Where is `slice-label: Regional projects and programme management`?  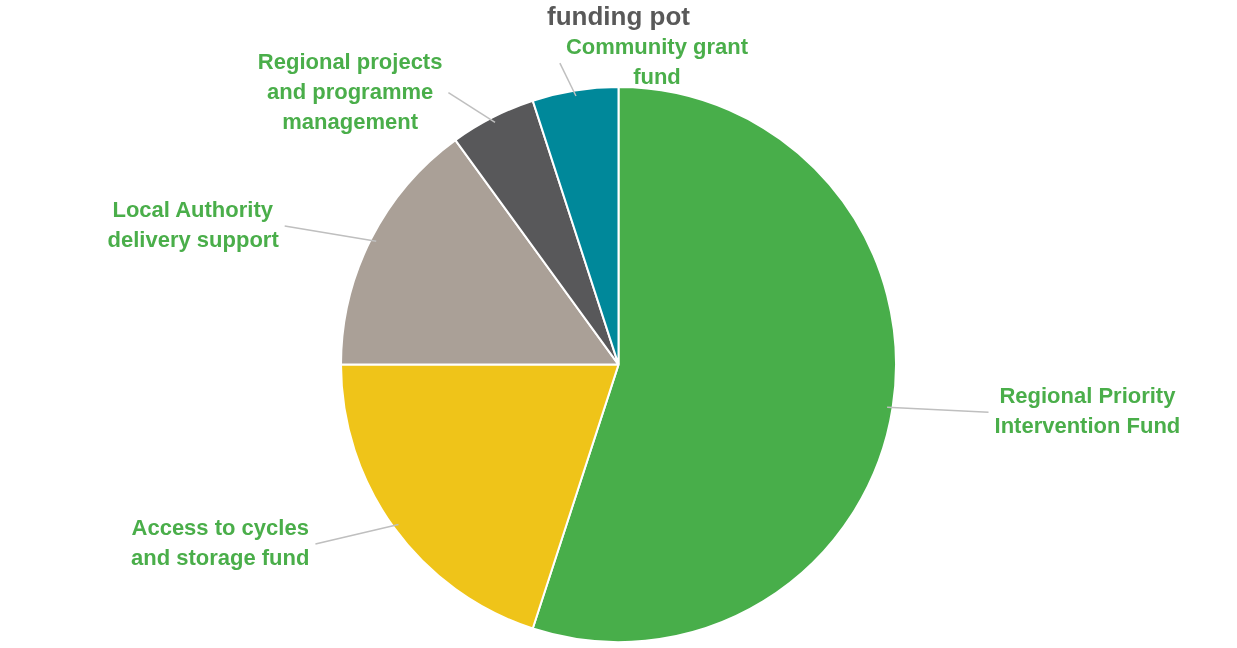
slice-label: Regional projects and programme management is located at coordinates (350, 91).